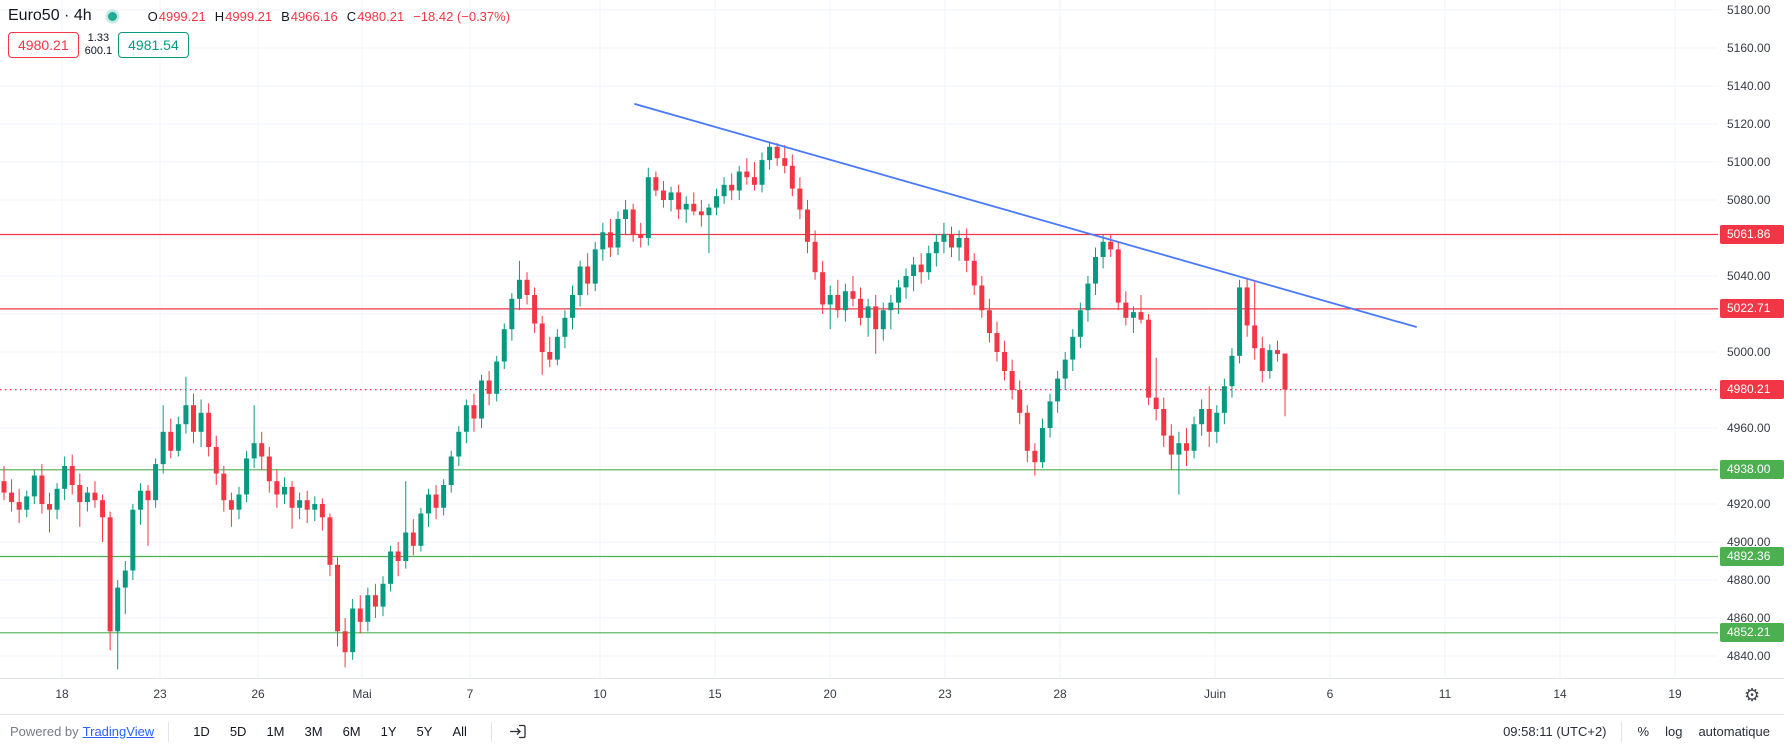  What do you see at coordinates (459, 731) in the screenshot?
I see `range-button-all: All` at bounding box center [459, 731].